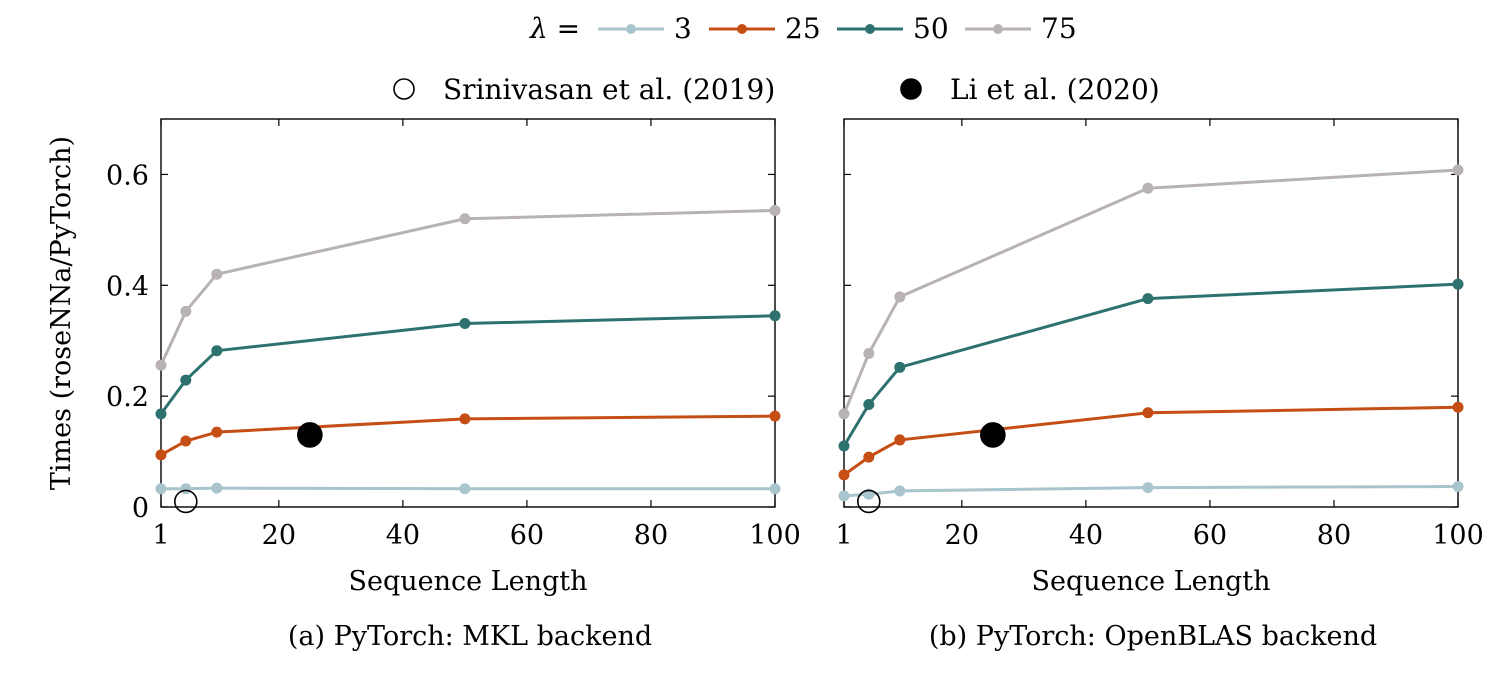 The image size is (1508, 683). I want to click on legend-lambda-label: λ =, so click(554, 28).